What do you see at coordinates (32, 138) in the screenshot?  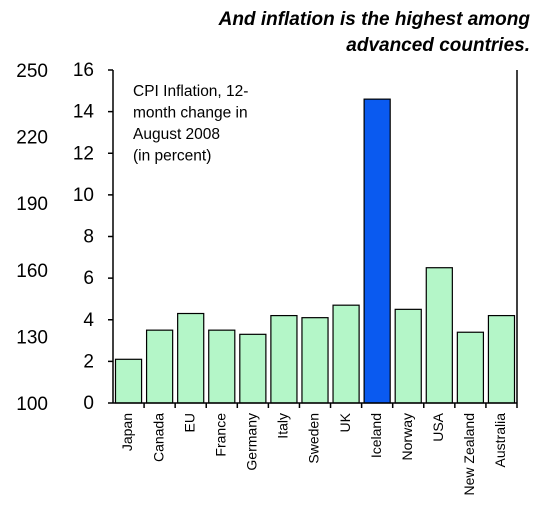 I see `y2-tick-label: 220` at bounding box center [32, 138].